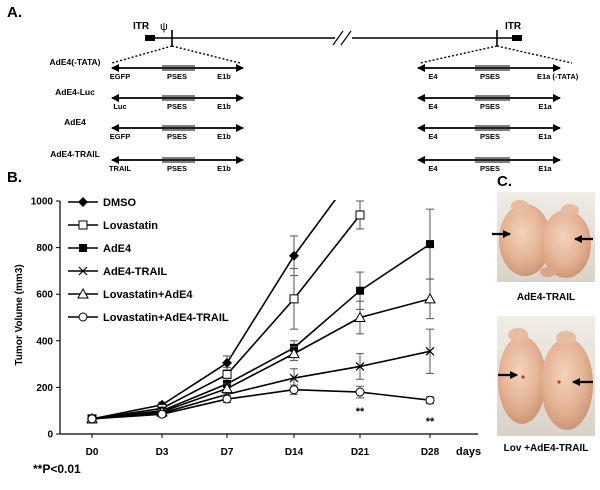 This screenshot has height=490, width=600. I want to click on x-tick-label: D3, so click(162, 452).